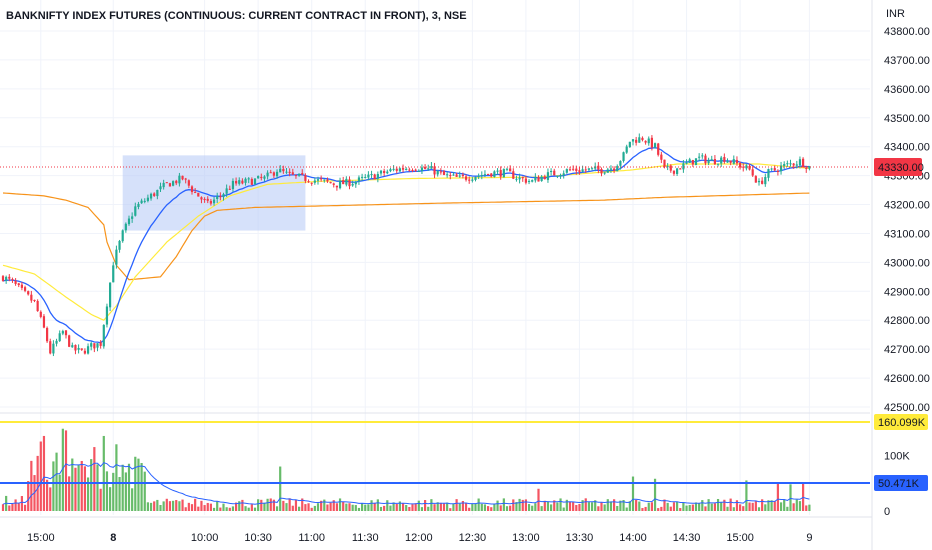  Describe the element at coordinates (687, 538) in the screenshot. I see `time-tick-label: 14:30` at that location.